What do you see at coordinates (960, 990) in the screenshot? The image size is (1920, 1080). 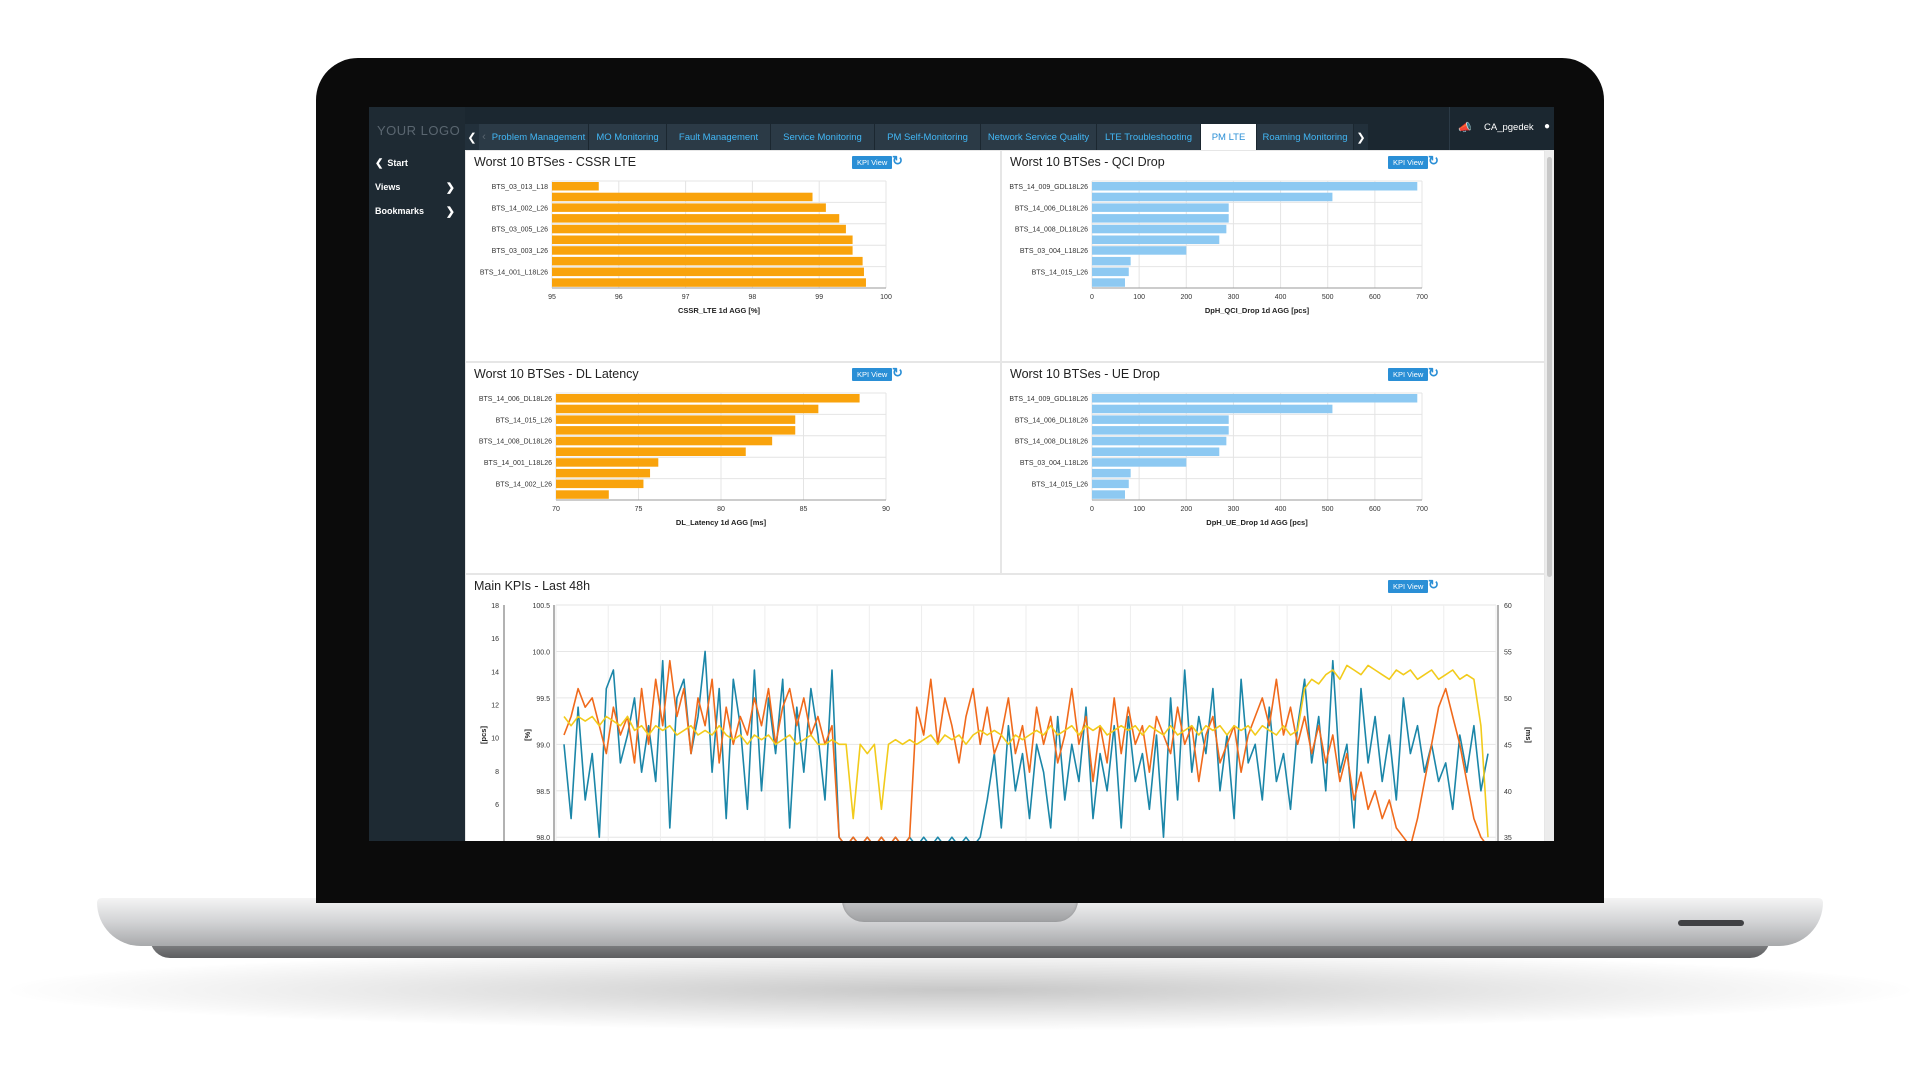 I see `laptop-shadow` at bounding box center [960, 990].